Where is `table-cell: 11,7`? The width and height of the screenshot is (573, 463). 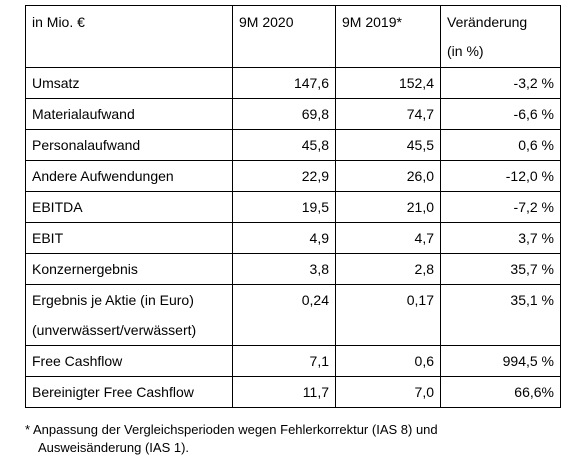
table-cell: 11,7 is located at coordinates (284, 392).